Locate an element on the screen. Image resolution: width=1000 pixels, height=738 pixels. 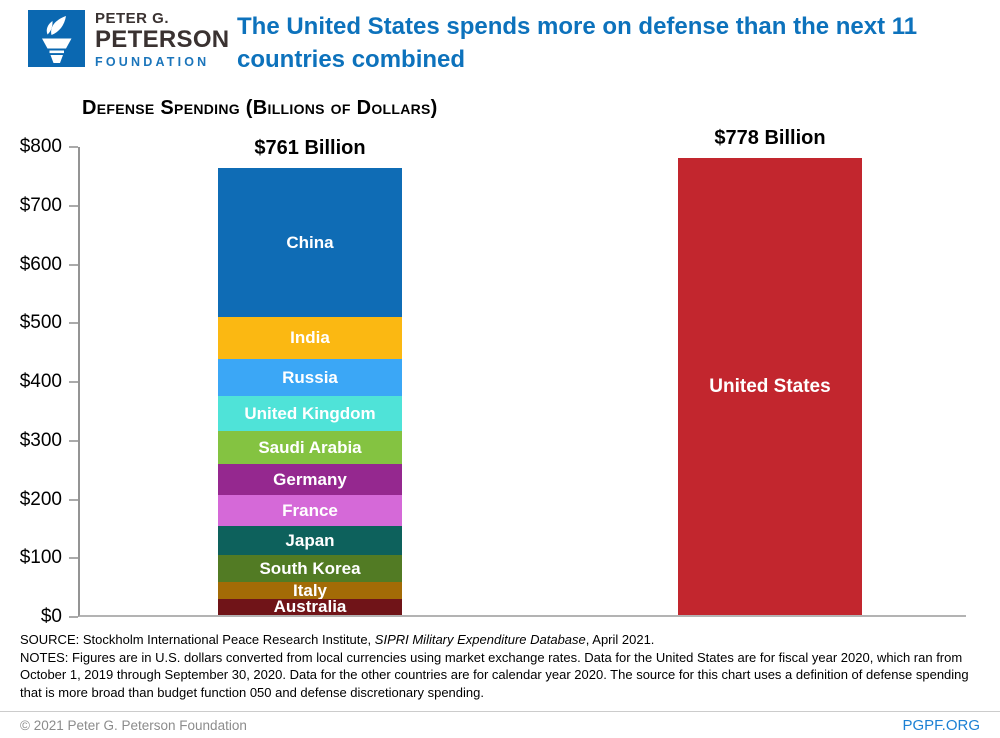
brand-line-foundation: FOUNDATION is located at coordinates (152, 62).